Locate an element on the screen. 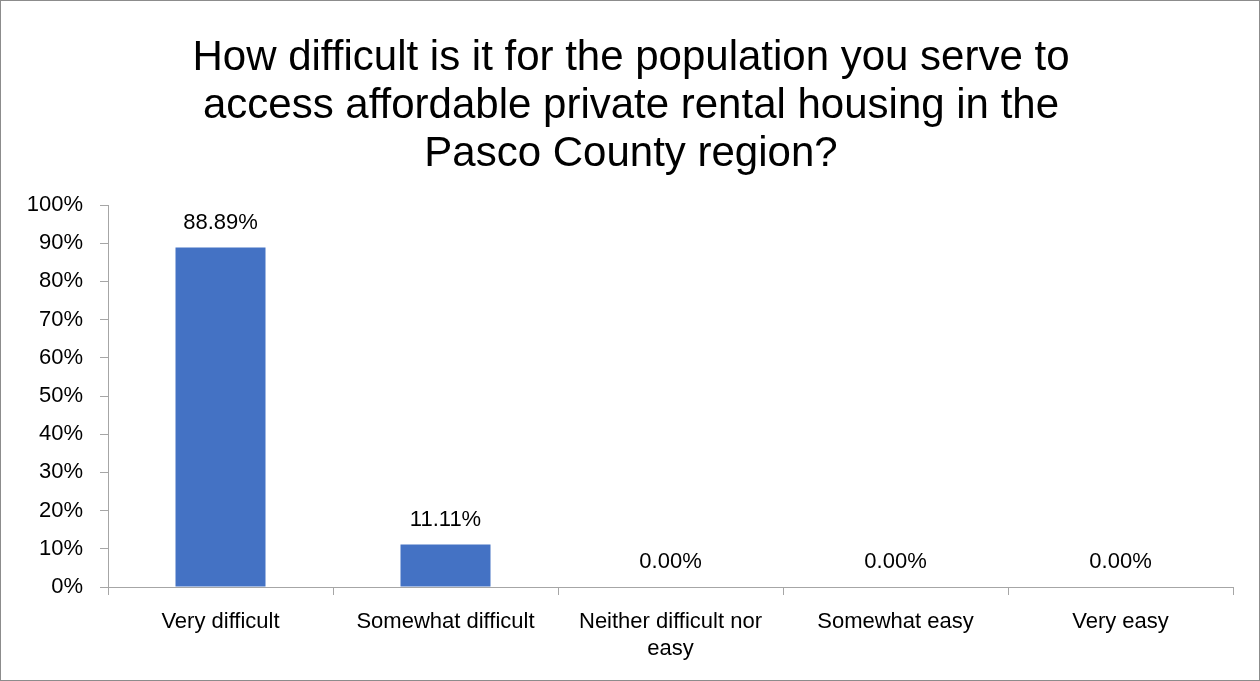 This screenshot has height=681, width=1260. y-tick-label: 0% is located at coordinates (67, 586).